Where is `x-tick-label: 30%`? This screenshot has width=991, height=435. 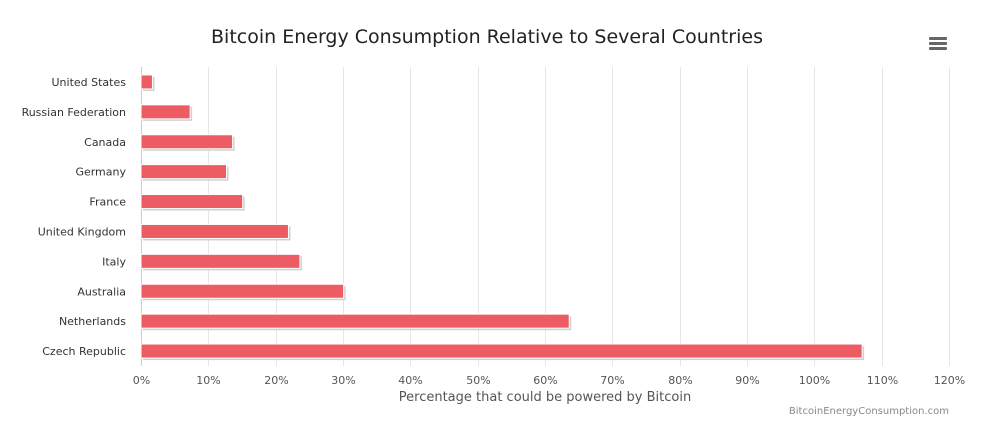
x-tick-label: 30% is located at coordinates (343, 380).